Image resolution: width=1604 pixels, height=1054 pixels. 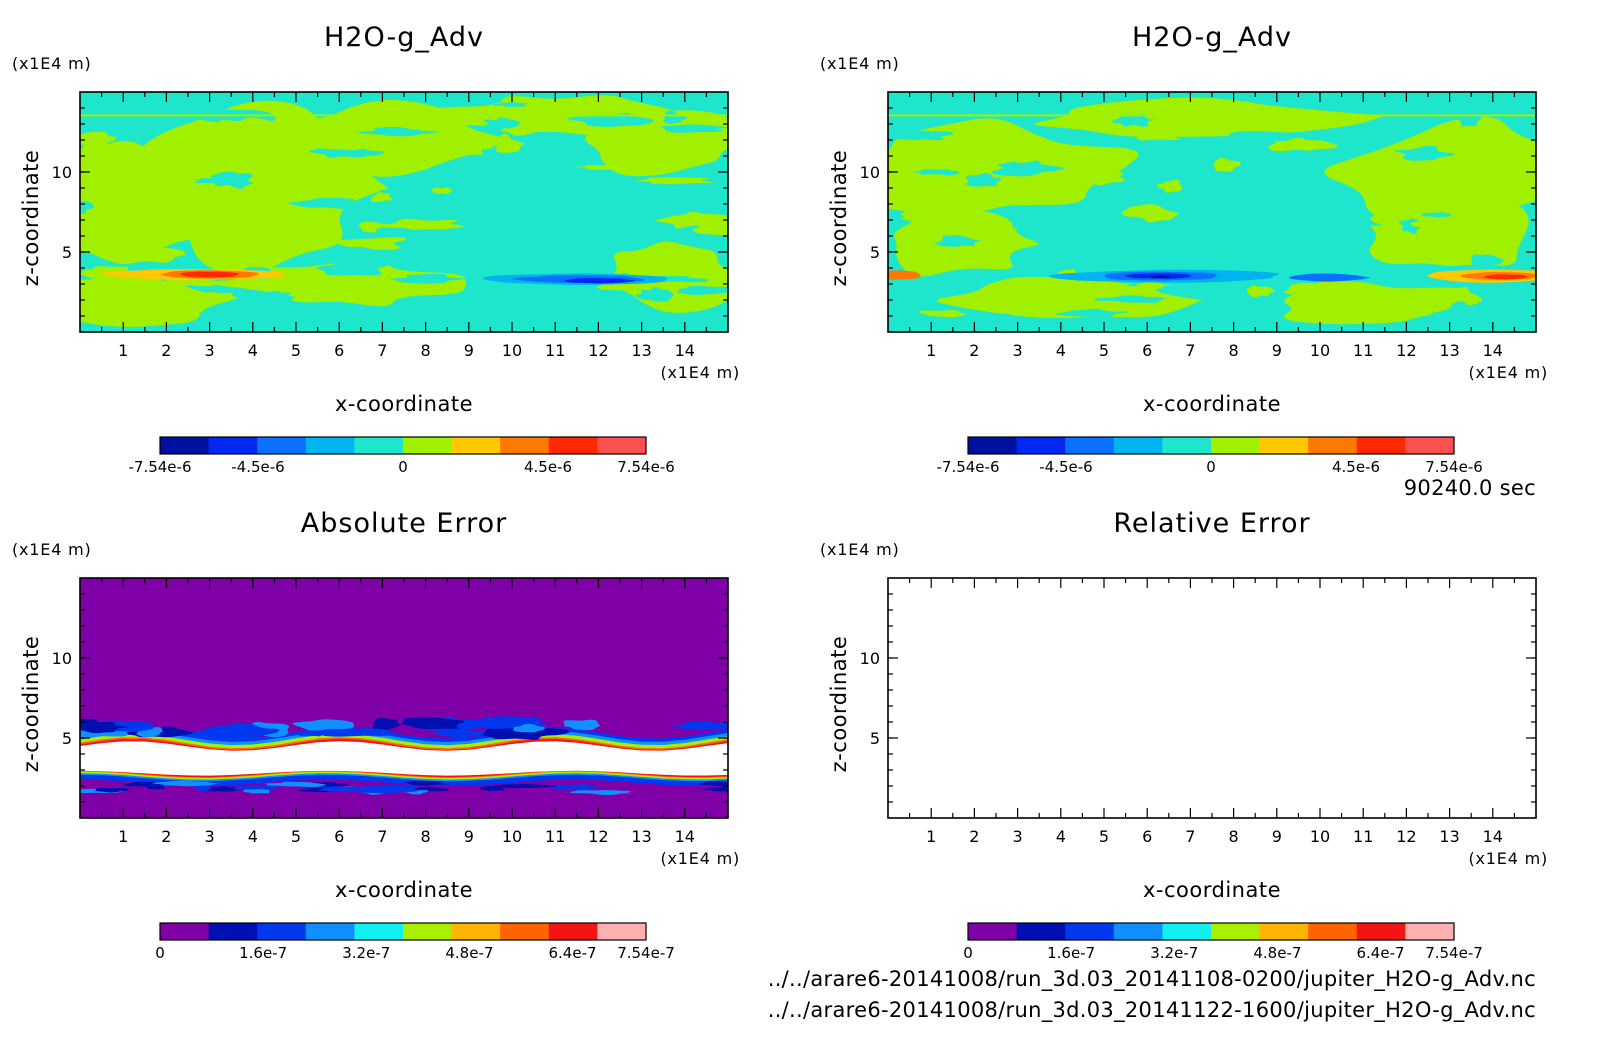 What do you see at coordinates (123, 350) in the screenshot?
I see `x-tick-label: 1` at bounding box center [123, 350].